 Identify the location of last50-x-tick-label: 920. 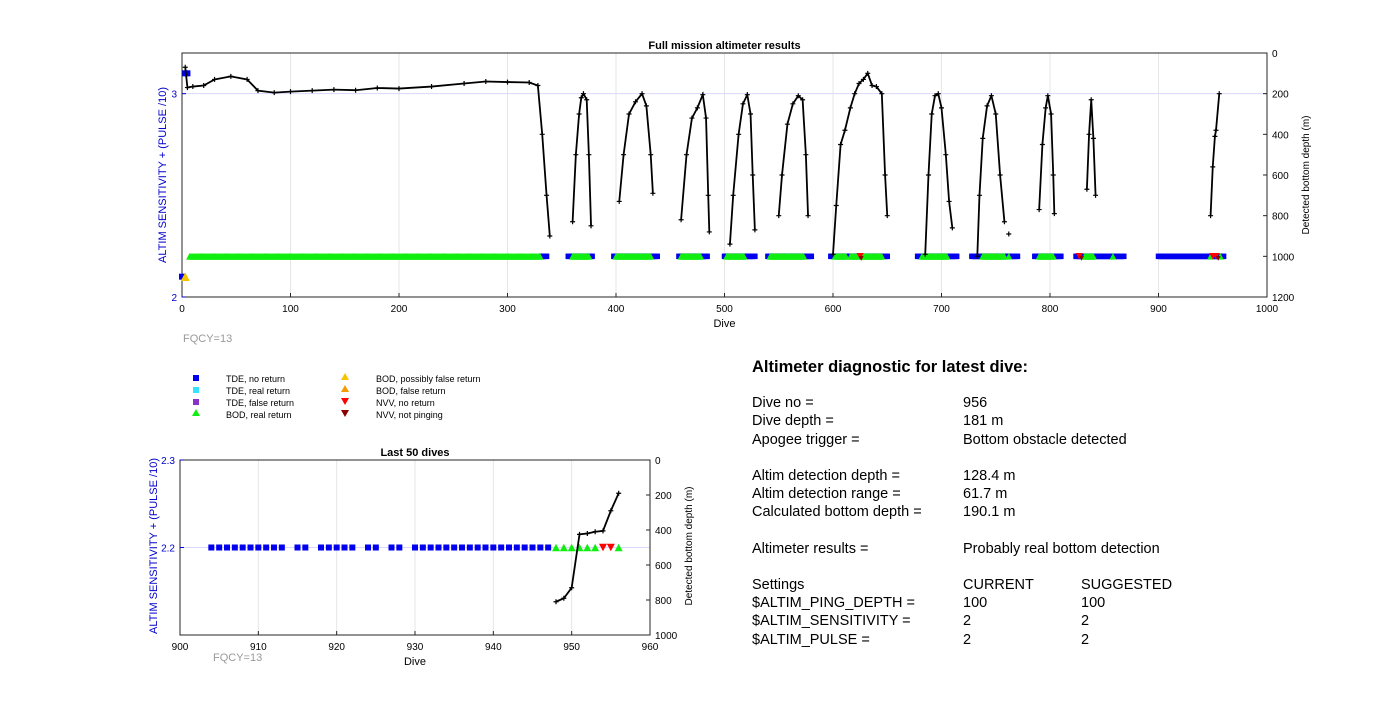
(336, 647).